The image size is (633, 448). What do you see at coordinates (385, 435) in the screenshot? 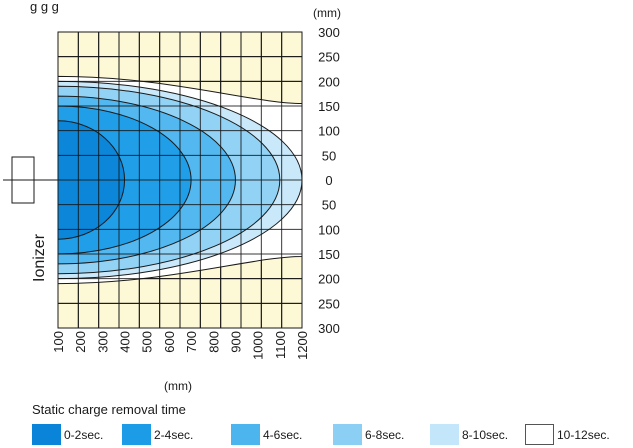
I see `legend-label: 6-8sec.` at bounding box center [385, 435].